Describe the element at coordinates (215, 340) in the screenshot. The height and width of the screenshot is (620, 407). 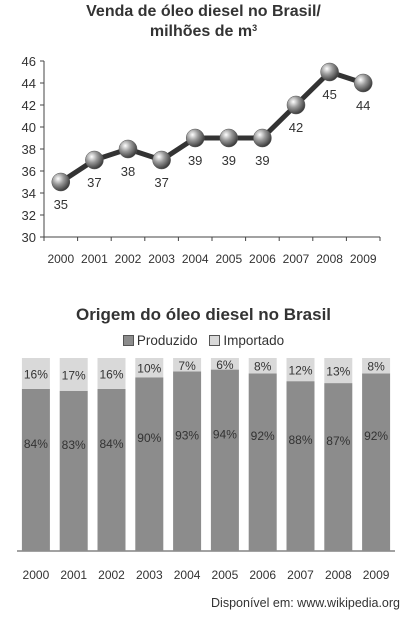
I see `legend-swatch-importado` at that location.